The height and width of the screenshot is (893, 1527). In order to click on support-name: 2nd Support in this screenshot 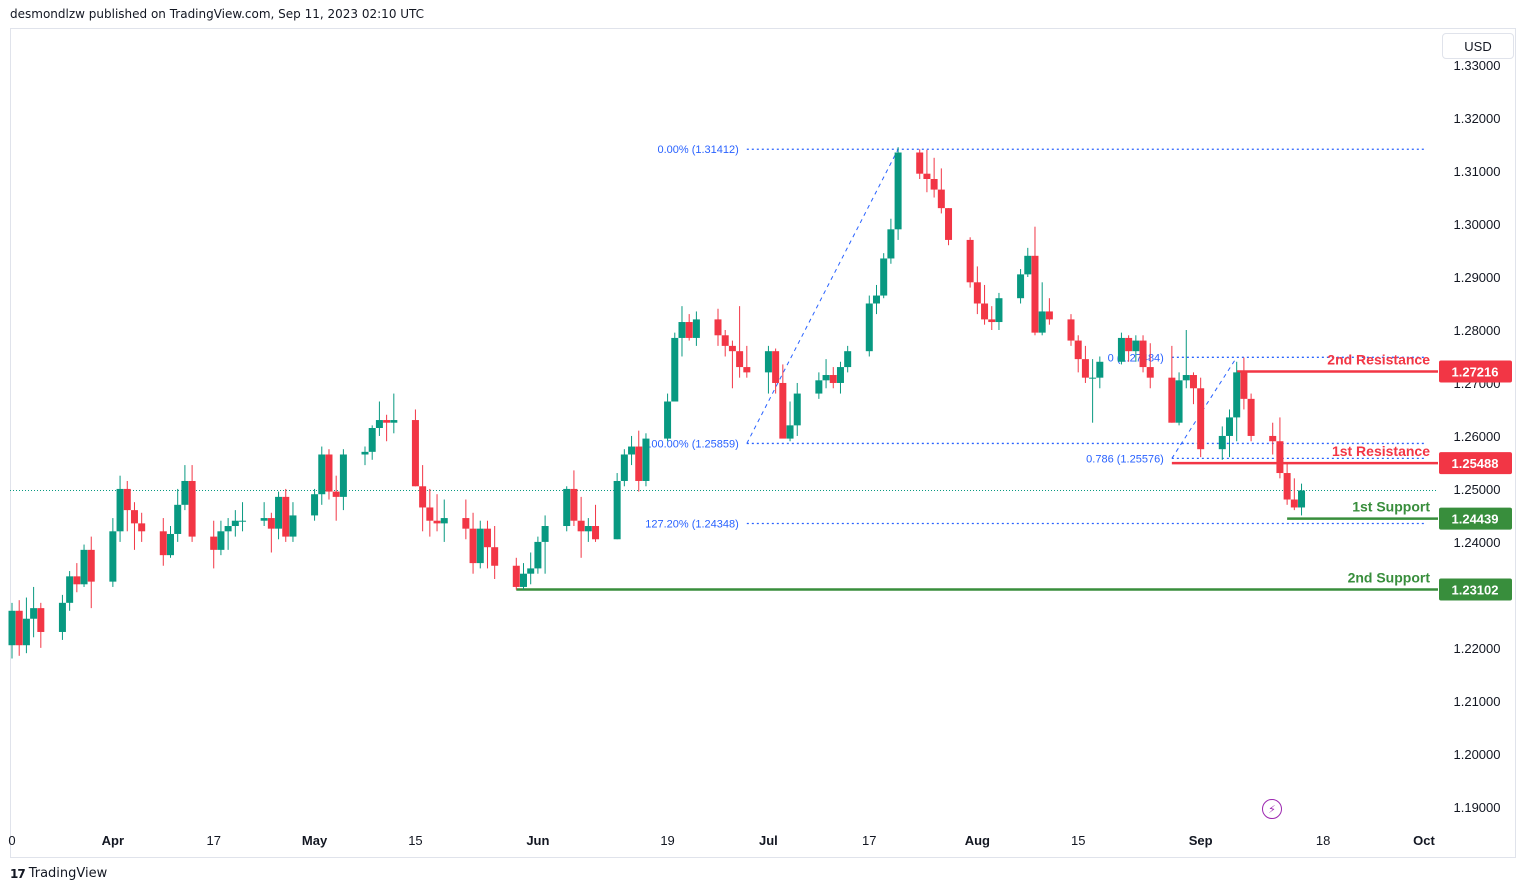, I will do `click(1389, 577)`.